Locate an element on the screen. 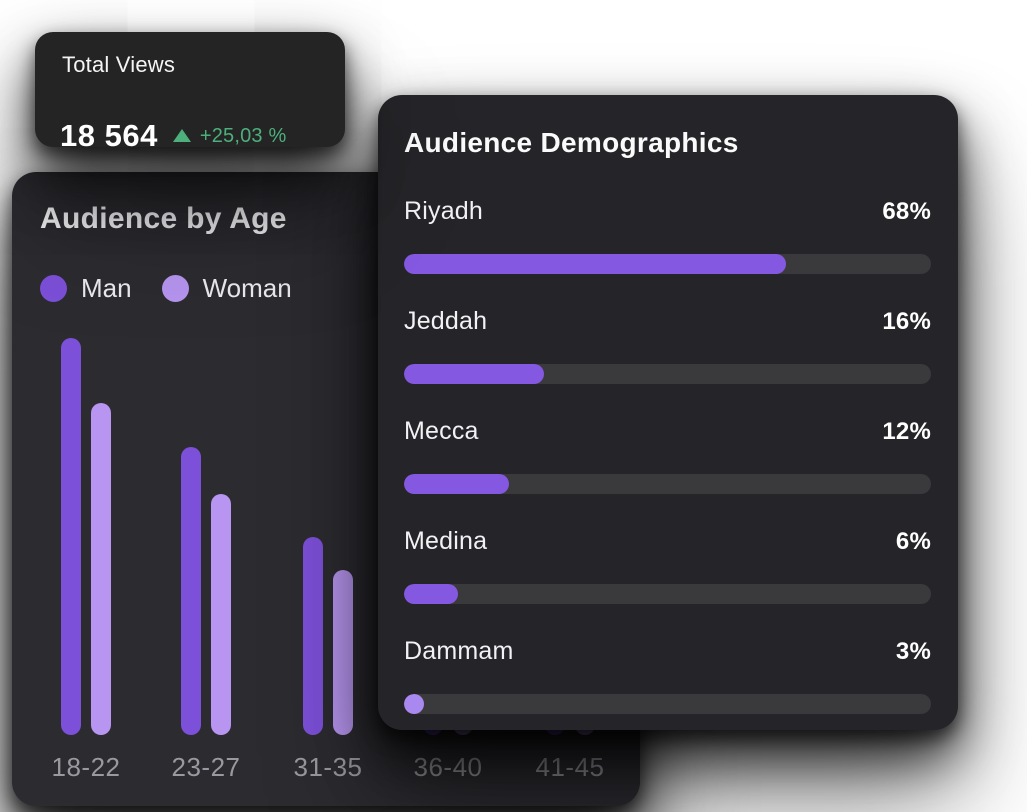 The height and width of the screenshot is (812, 1027). age-group-label: 31-35 is located at coordinates (328, 767).